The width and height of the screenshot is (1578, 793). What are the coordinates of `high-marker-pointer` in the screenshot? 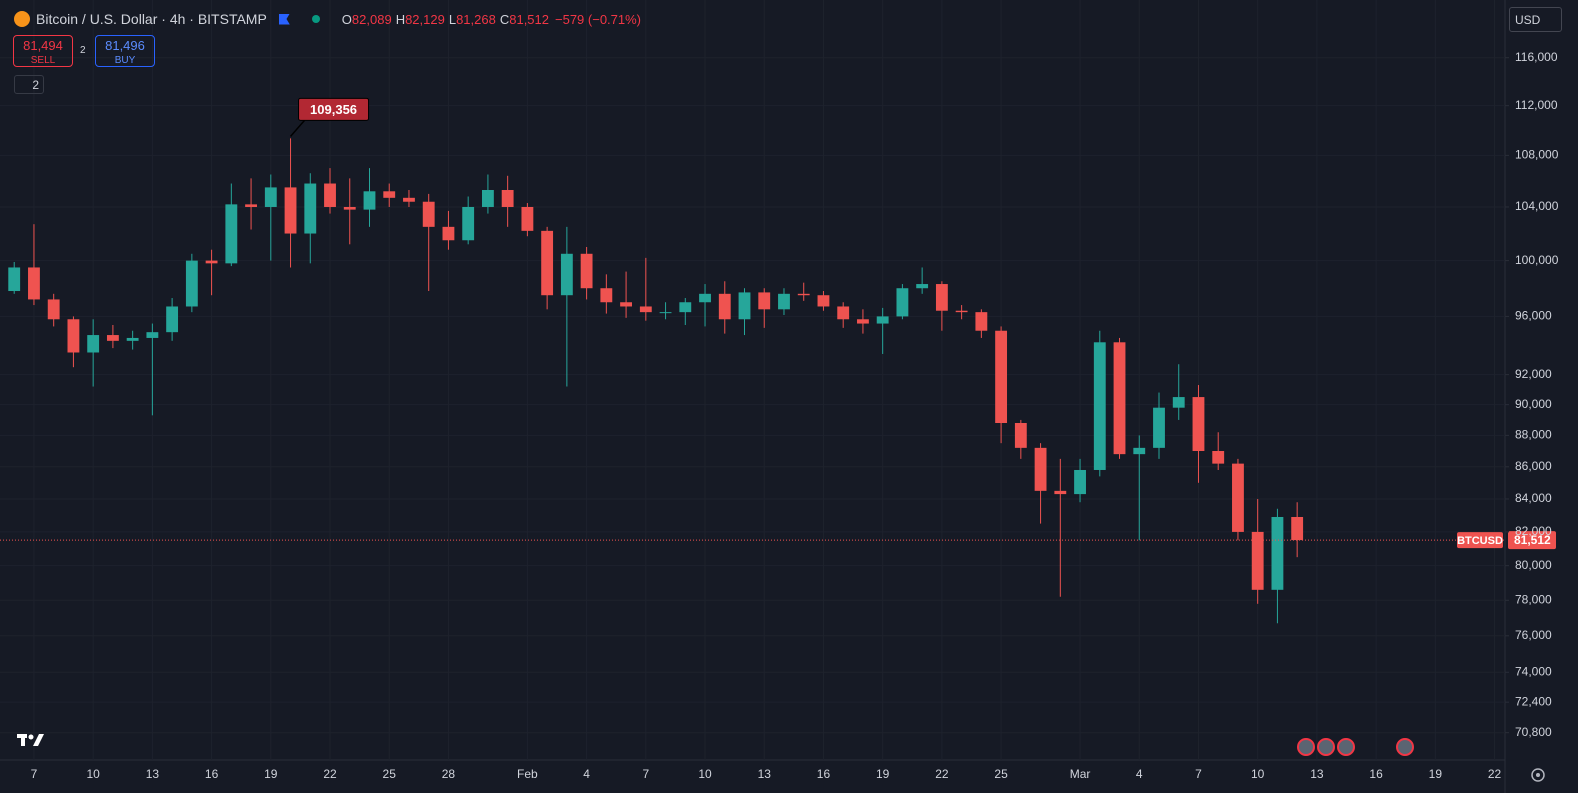 It's located at (297, 128).